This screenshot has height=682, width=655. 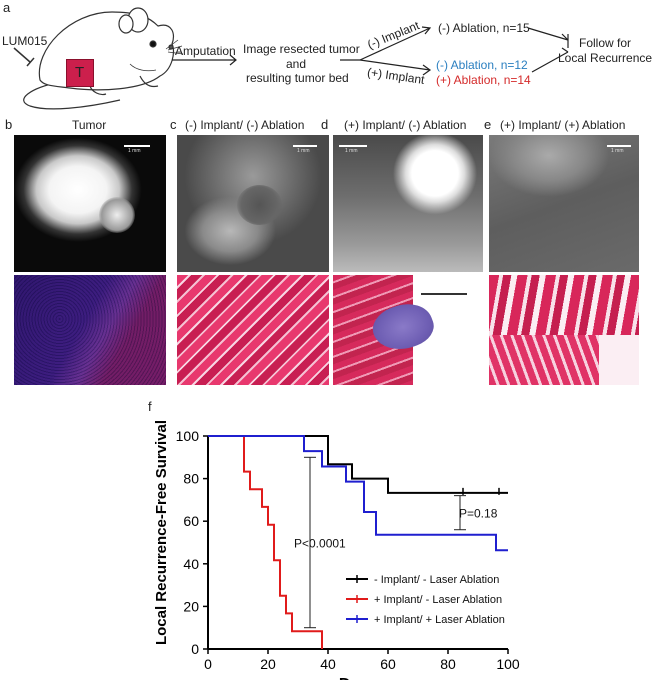 What do you see at coordinates (563, 125) in the screenshot?
I see `panel-e-title: (+) Implant/ (+) Ablation` at bounding box center [563, 125].